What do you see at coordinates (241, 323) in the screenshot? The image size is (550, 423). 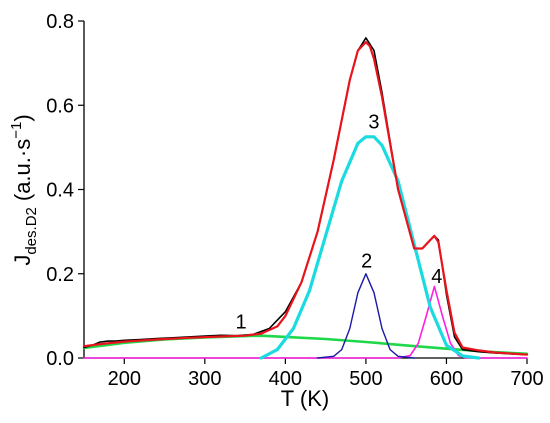 I see `peak-label: 1` at bounding box center [241, 323].